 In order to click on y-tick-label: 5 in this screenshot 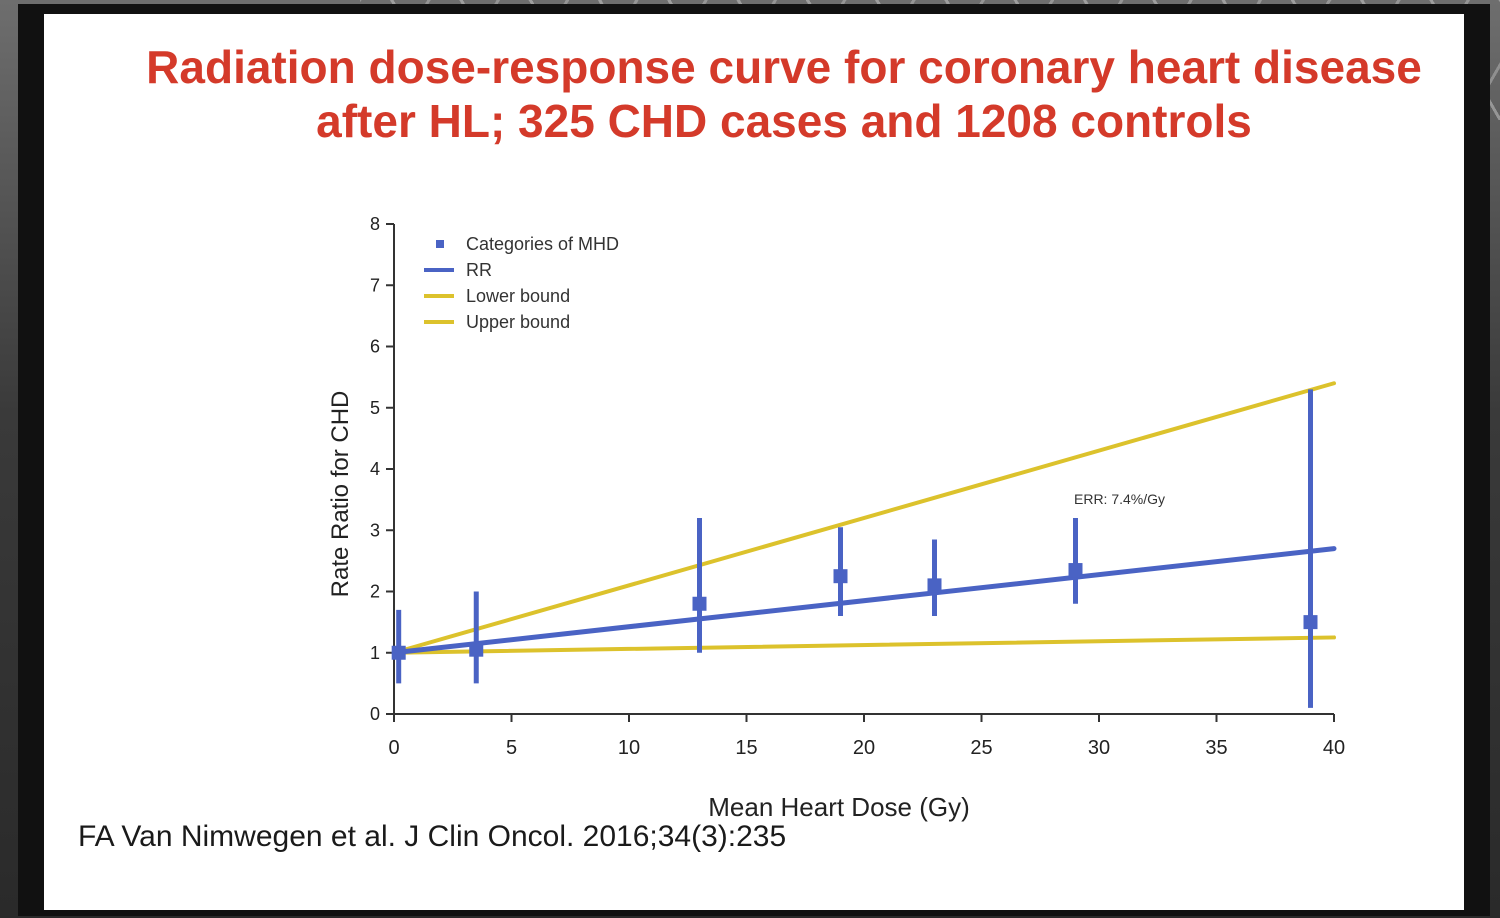, I will do `click(375, 408)`.